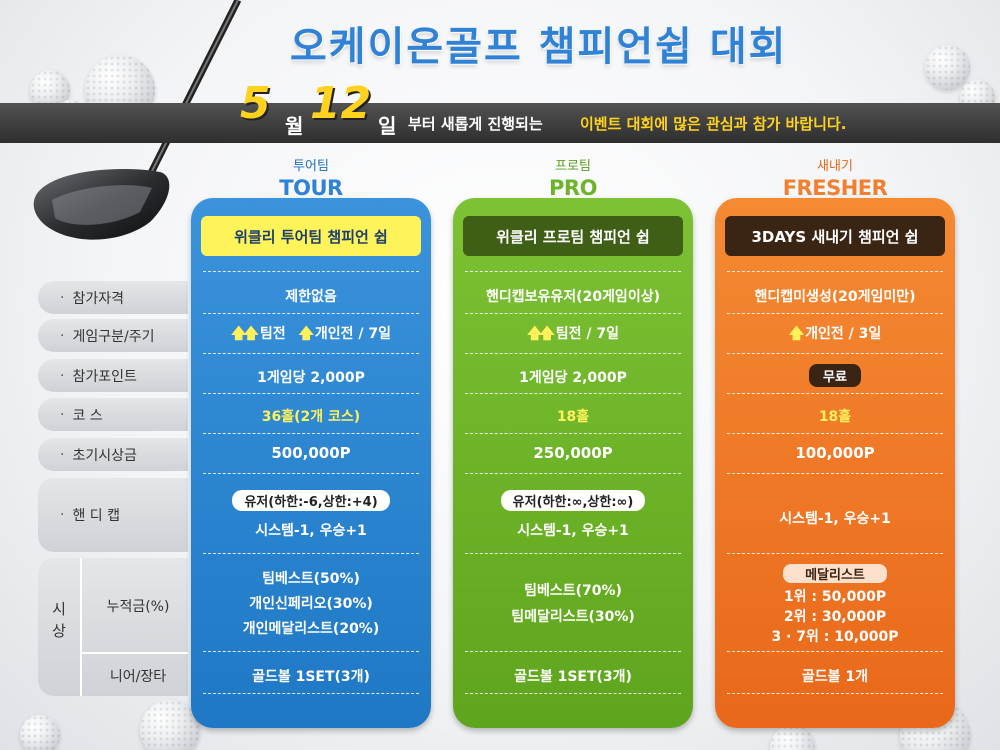  I want to click on tour-cumulative-3: 개인메달리스트(20%), so click(311, 629).